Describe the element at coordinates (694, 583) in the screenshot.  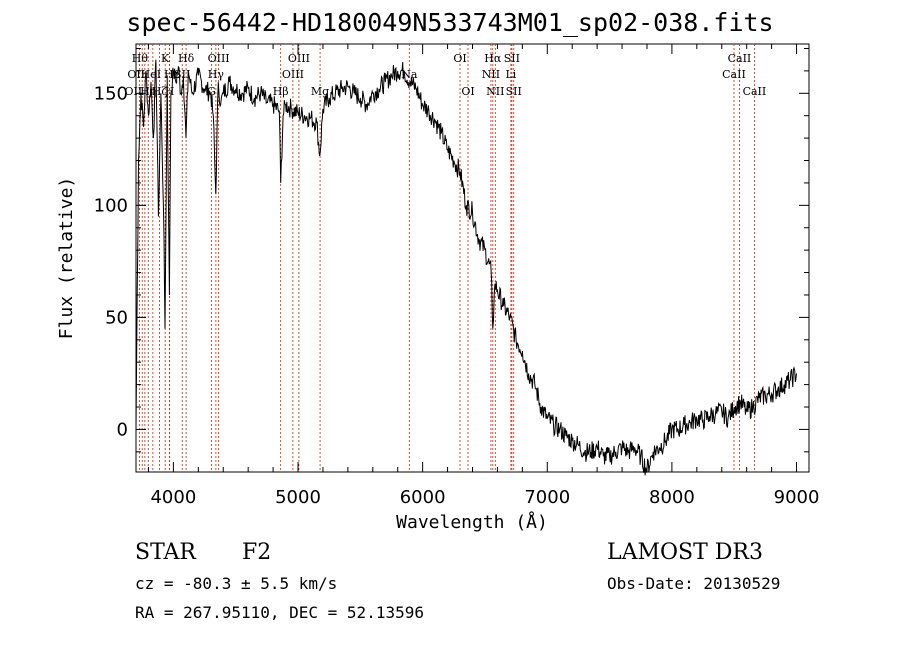
I see `obs-date: Obs-Date: 20130529` at that location.